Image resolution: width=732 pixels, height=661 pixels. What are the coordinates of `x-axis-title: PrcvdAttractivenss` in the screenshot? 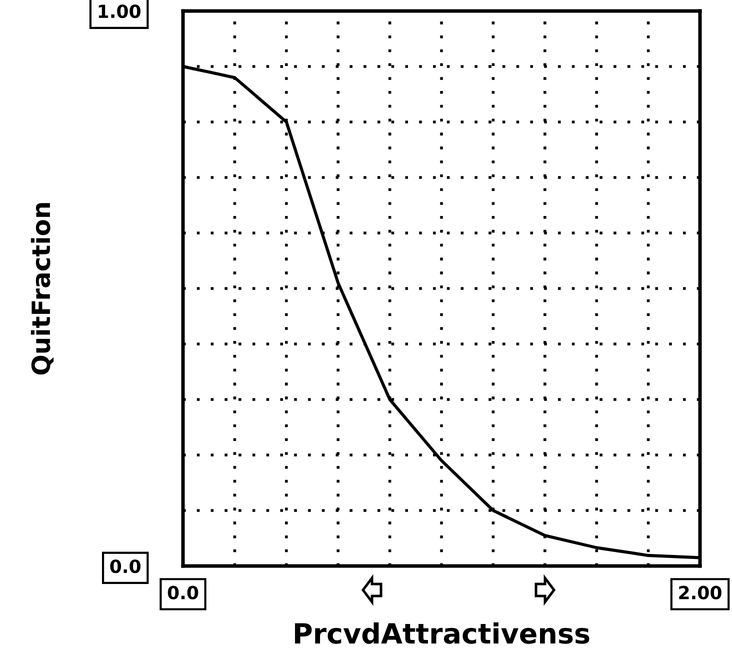 It's located at (442, 633).